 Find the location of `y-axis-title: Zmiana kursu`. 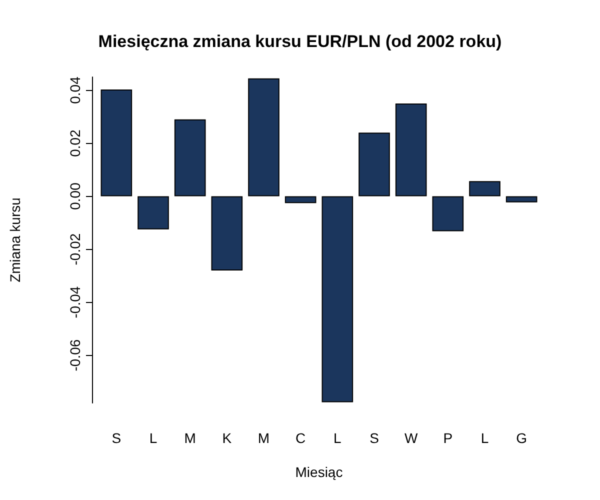

y-axis-title: Zmiana kursu is located at coordinates (15, 240).